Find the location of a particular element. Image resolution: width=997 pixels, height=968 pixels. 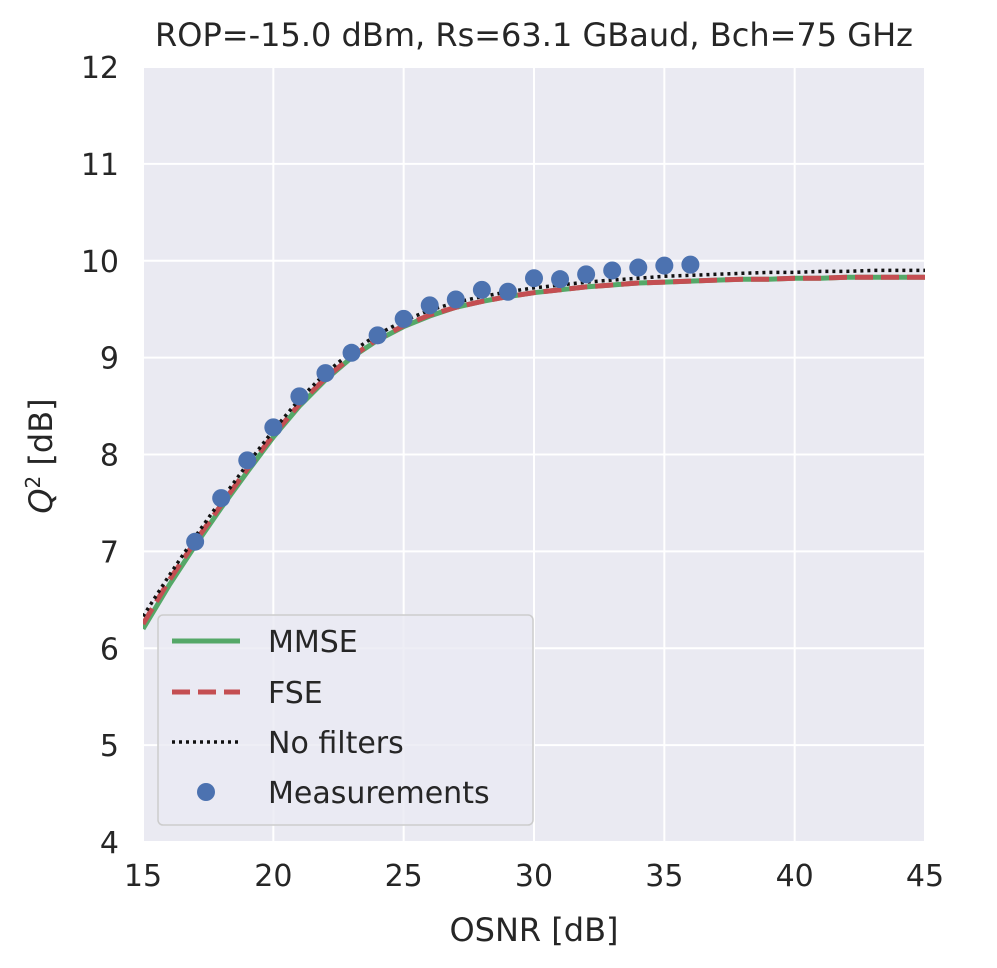

y-axis-label: Q2 [dB] is located at coordinates (40, 455).